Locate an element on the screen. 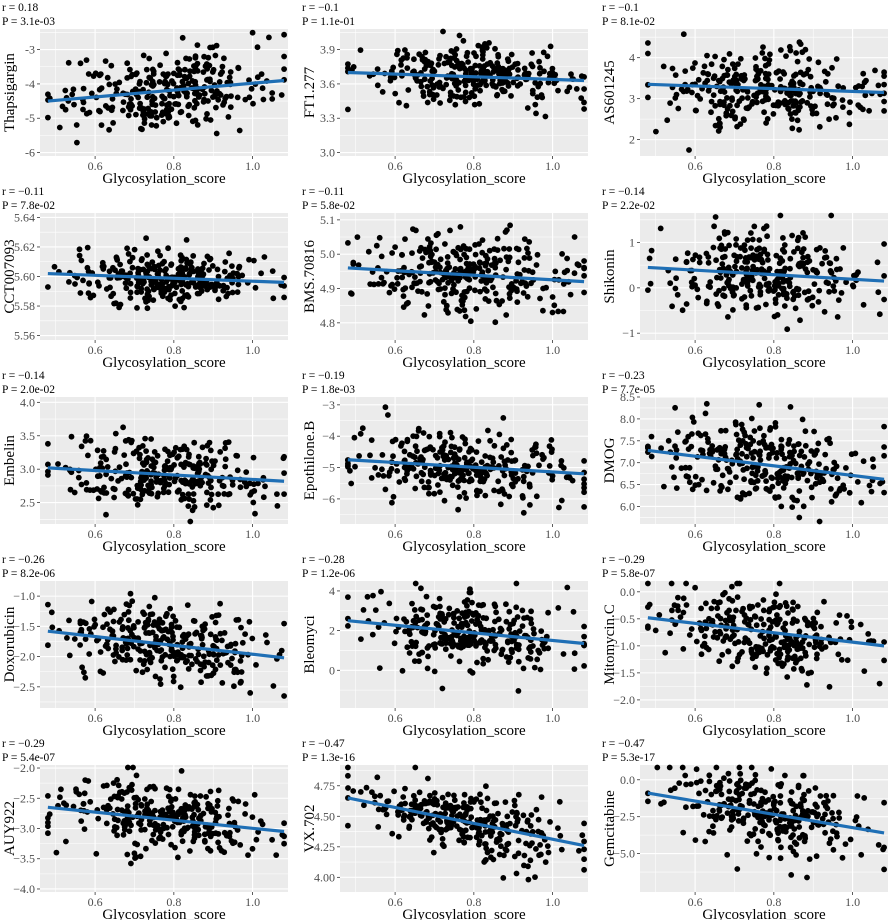 Image resolution: width=892 pixels, height=920 pixels. x-tick-label: 0.8 is located at coordinates (473, 166).